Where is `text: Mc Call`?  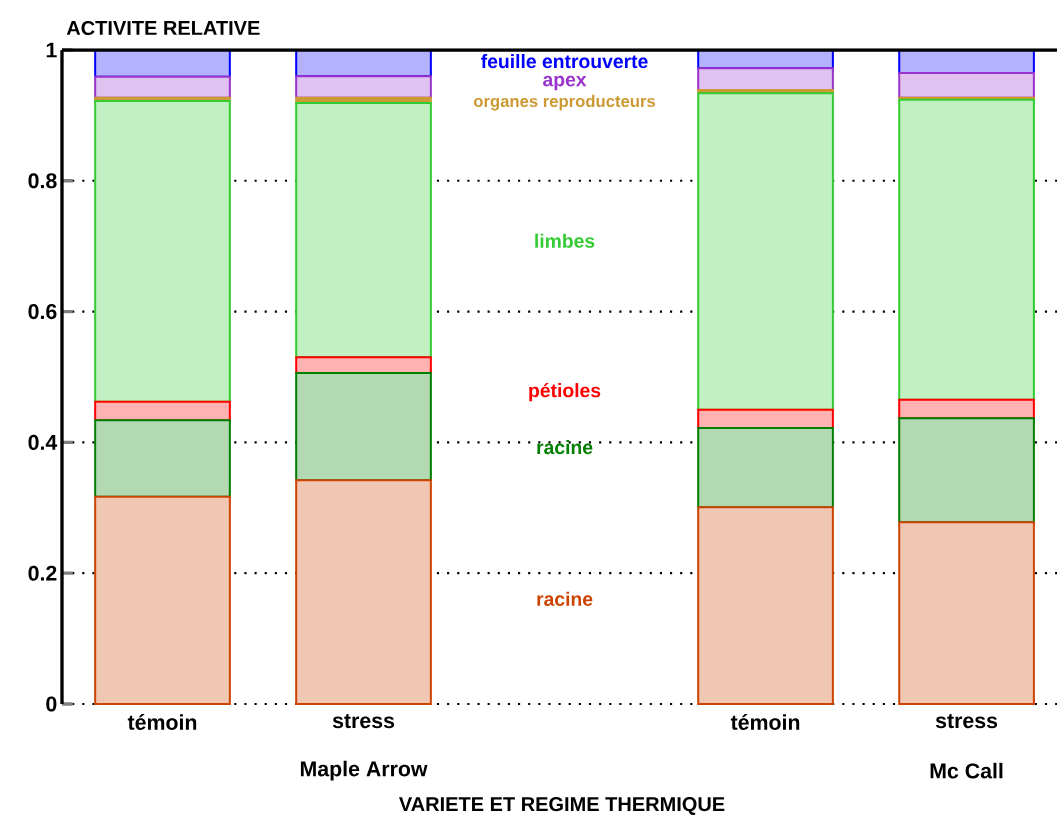
text: Mc Call is located at coordinates (966, 770).